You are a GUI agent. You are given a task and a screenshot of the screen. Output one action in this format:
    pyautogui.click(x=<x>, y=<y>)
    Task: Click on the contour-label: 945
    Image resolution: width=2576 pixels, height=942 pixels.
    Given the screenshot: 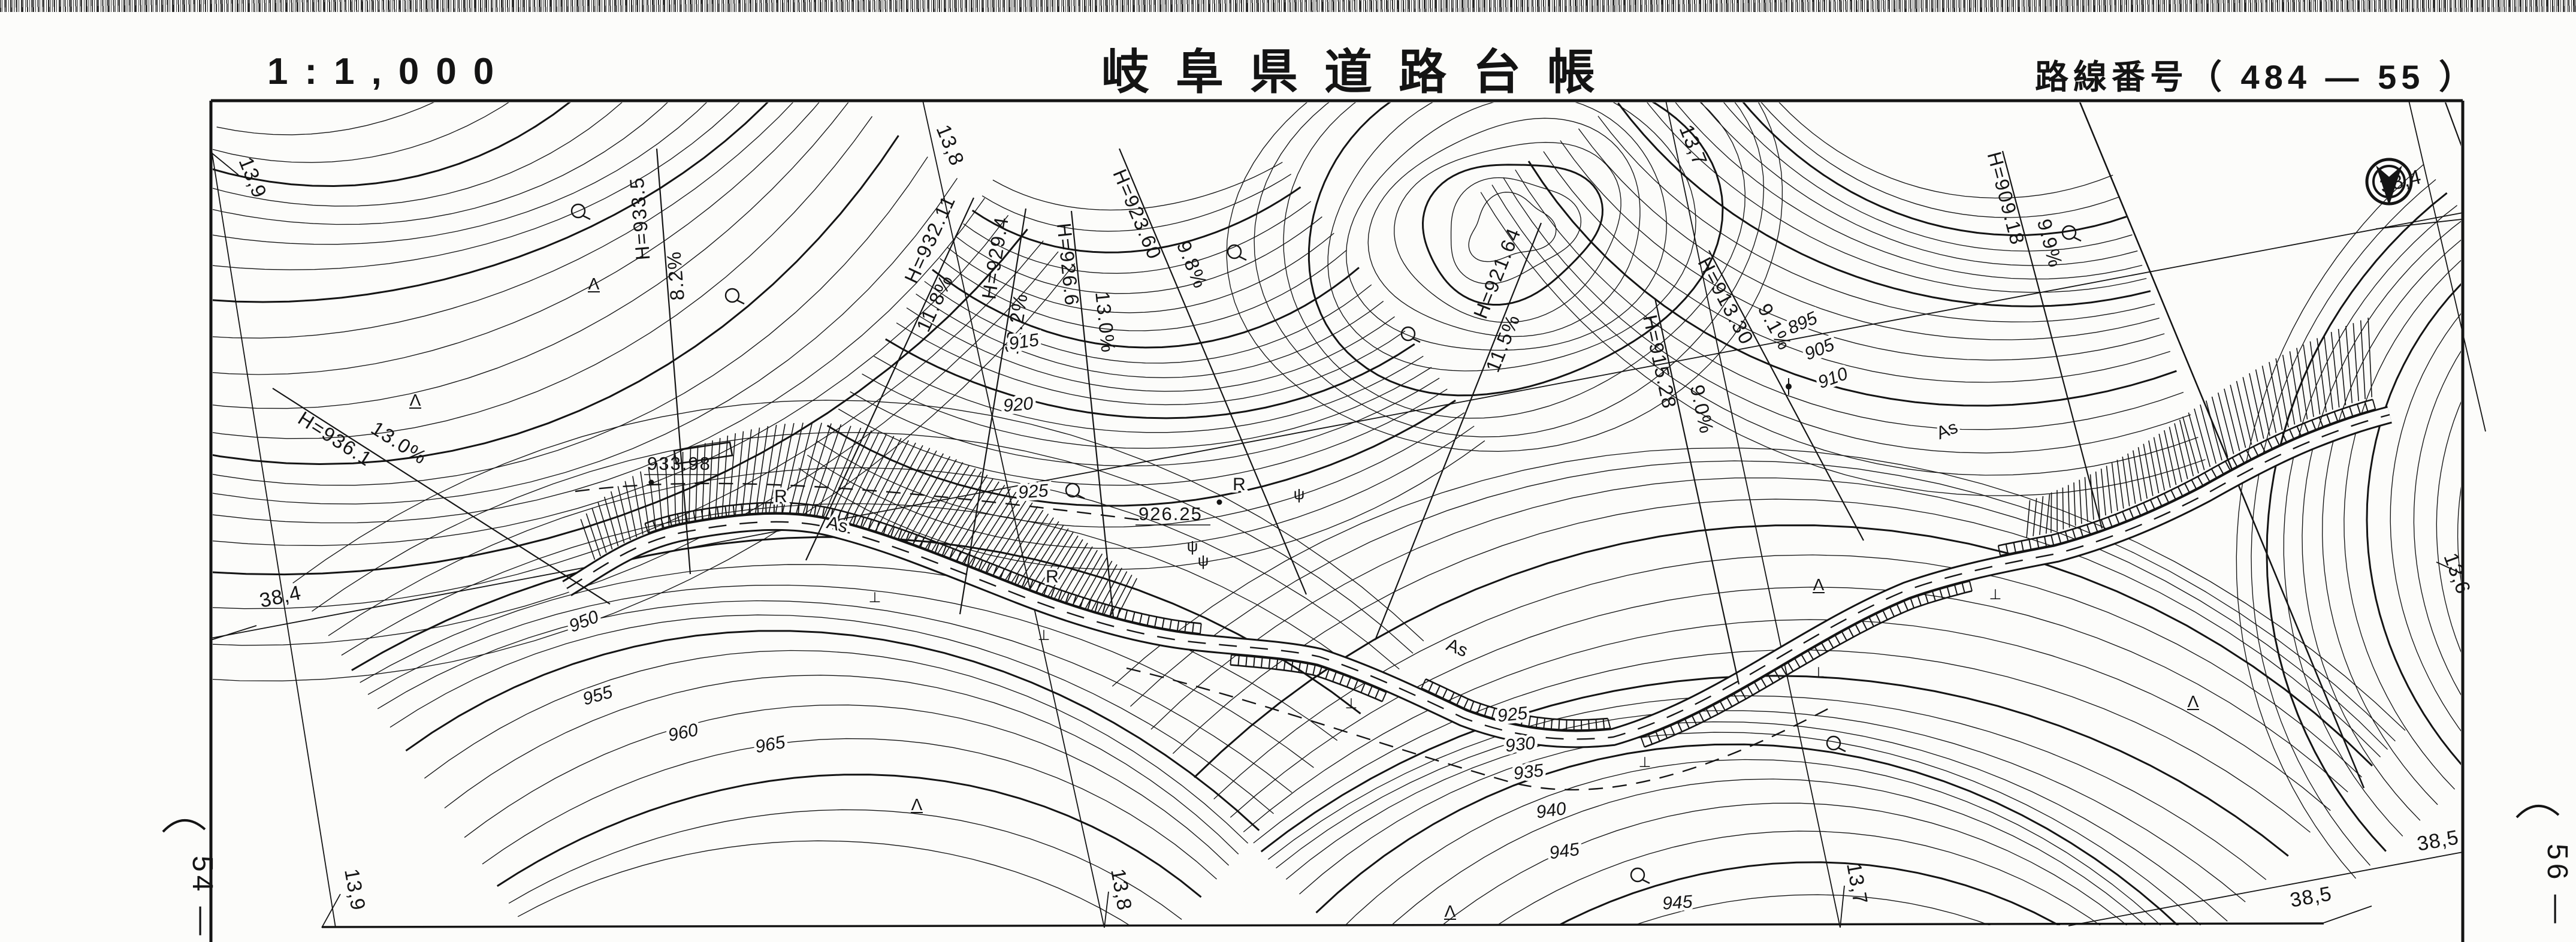 What is the action you would take?
    pyautogui.click(x=1565, y=852)
    